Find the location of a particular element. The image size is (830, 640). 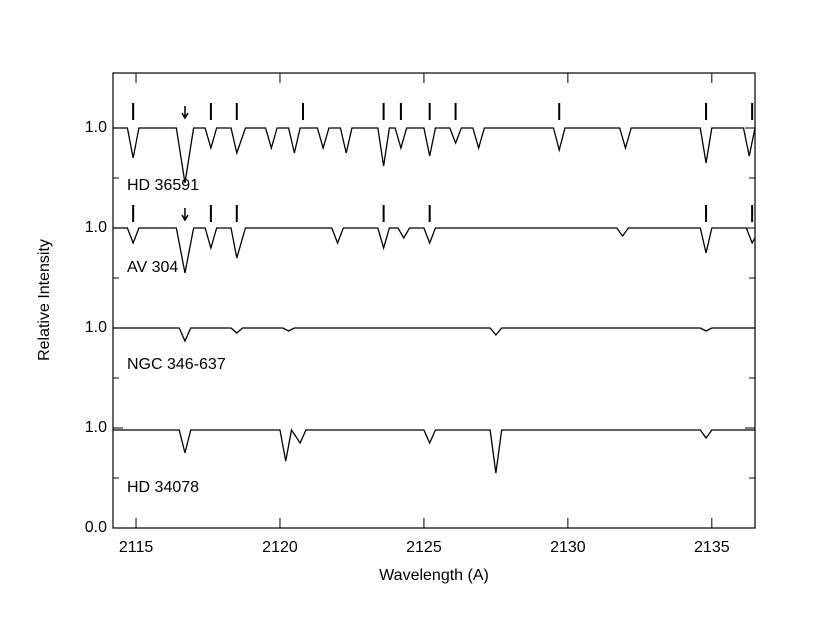

series-label: HD 34078 is located at coordinates (163, 487).